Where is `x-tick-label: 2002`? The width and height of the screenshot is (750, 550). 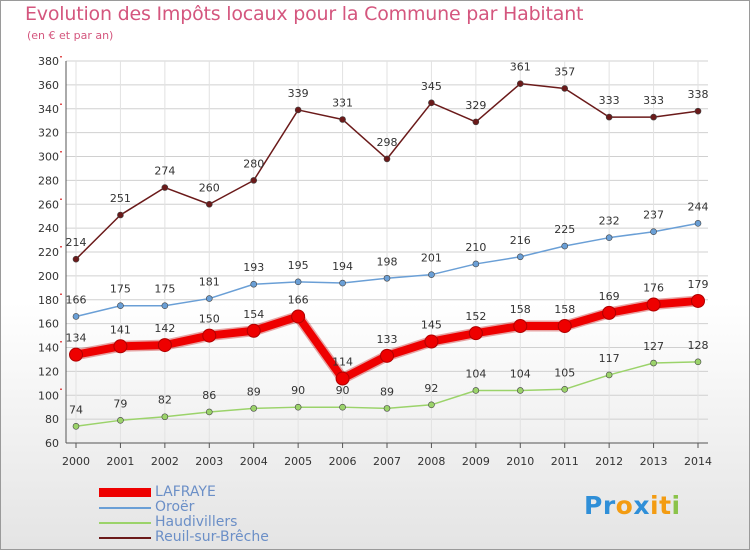 x-tick-label: 2002 is located at coordinates (165, 461).